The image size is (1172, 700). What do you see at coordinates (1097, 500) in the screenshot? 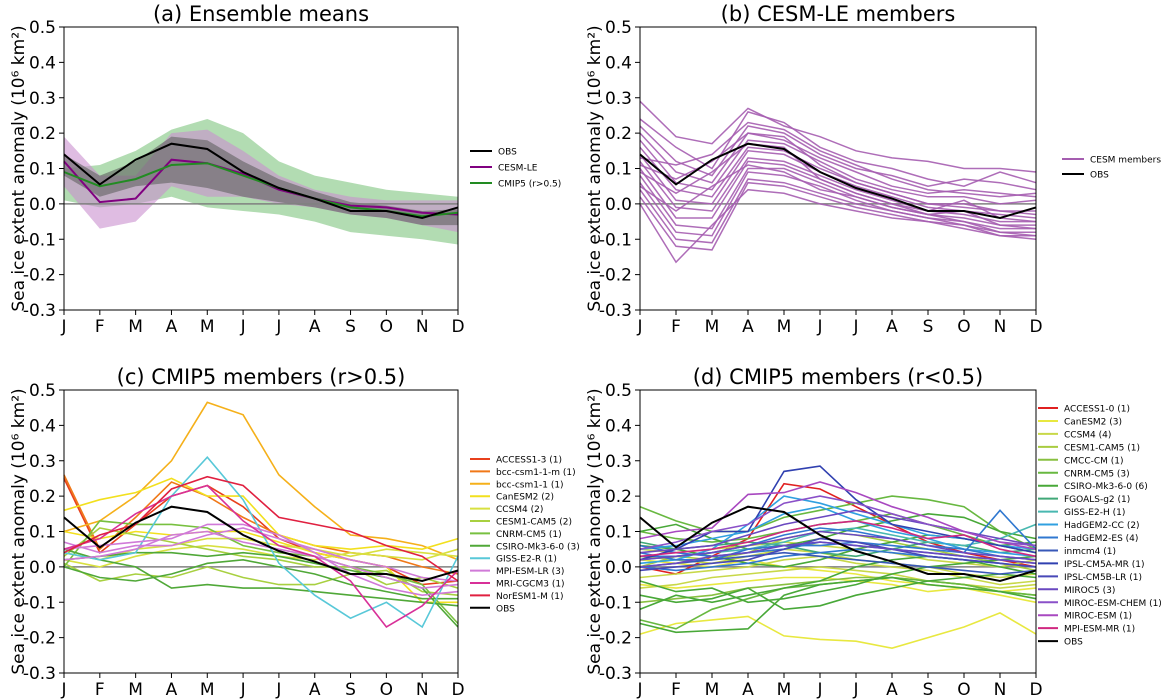
I see `legend-label: FGOALS-g2 (1)` at bounding box center [1097, 500].